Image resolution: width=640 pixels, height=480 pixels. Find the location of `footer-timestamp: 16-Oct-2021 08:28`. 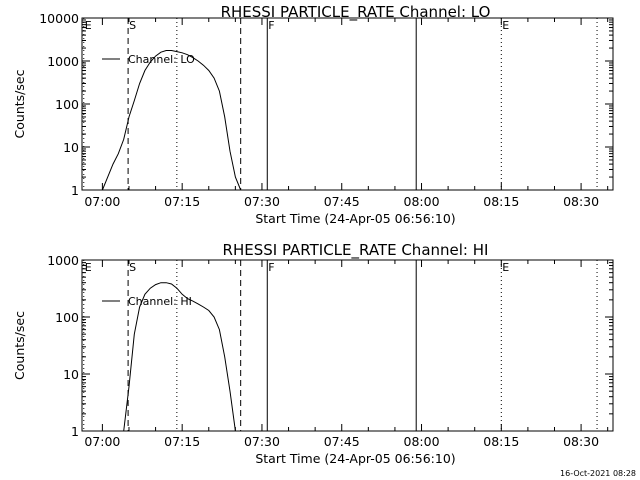

footer-timestamp: 16-Oct-2021 08:28 is located at coordinates (598, 473).